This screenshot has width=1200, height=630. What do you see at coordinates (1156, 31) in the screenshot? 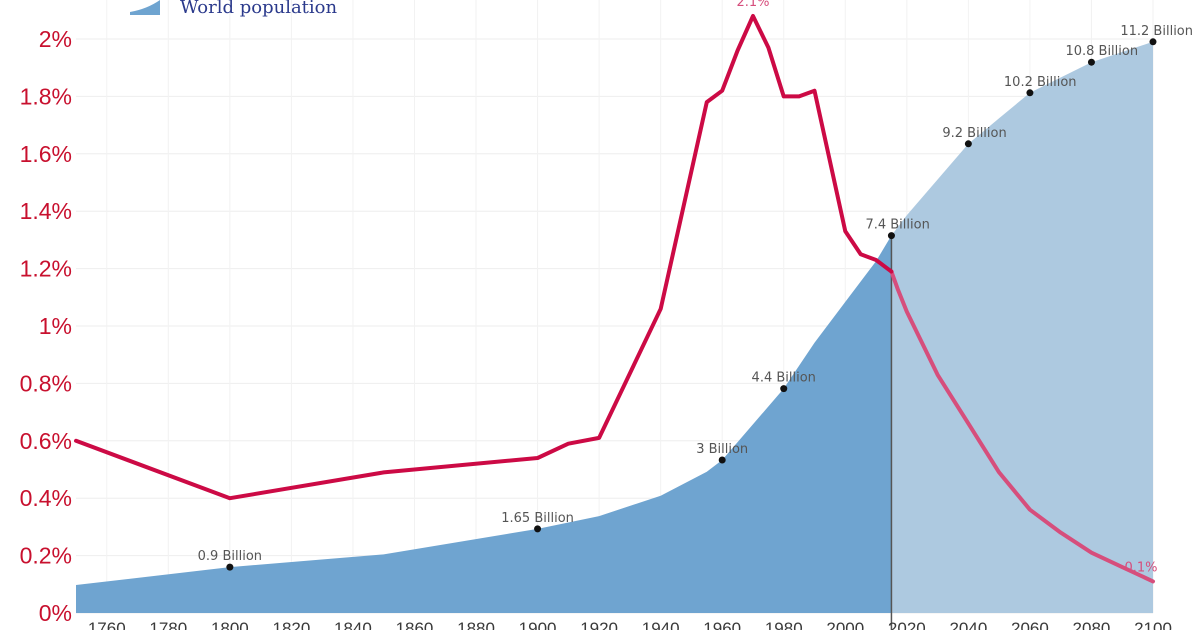
I see `population-label-8: 11.2 Billion` at bounding box center [1156, 31].